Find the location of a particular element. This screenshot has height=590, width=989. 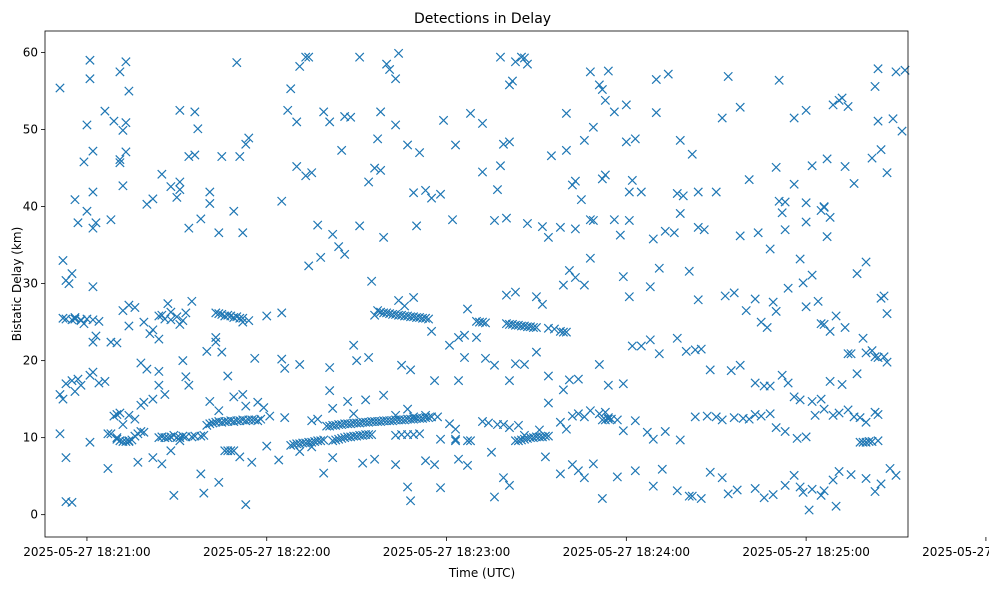

x-axis-label: Time (UTC) is located at coordinates (481, 573).